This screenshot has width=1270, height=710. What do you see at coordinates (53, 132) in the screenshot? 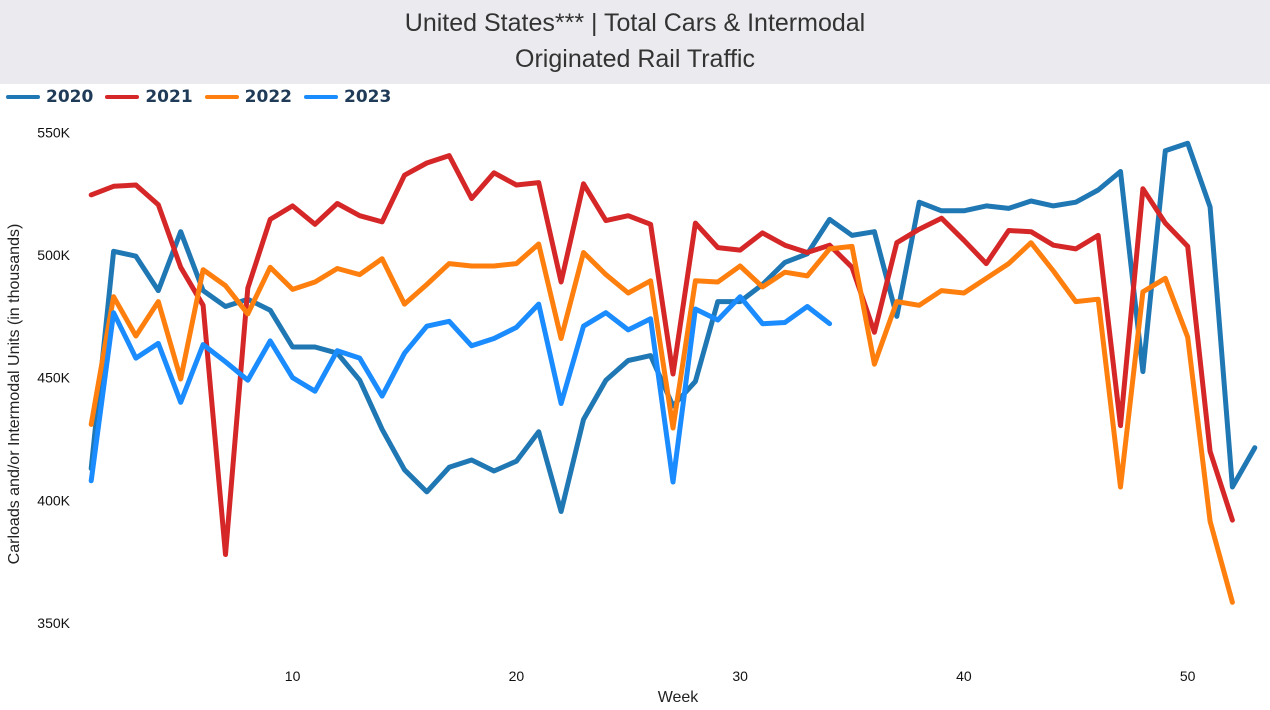
I see `y-tick-label: 550K` at bounding box center [53, 132].